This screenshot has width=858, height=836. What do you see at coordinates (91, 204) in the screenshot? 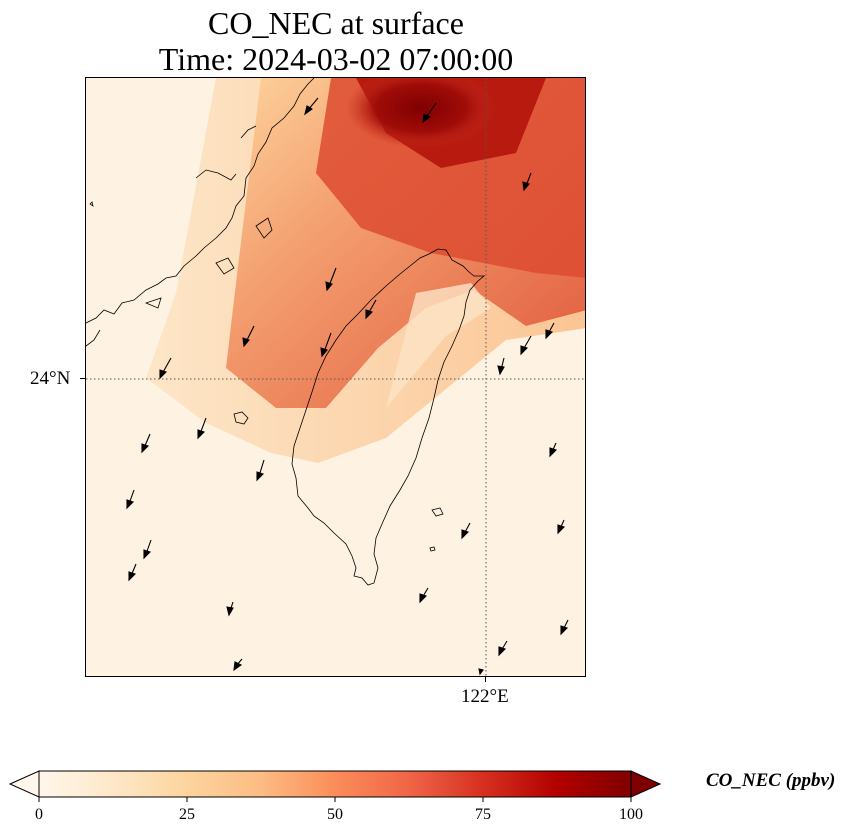
I see `island-far-west` at bounding box center [91, 204].